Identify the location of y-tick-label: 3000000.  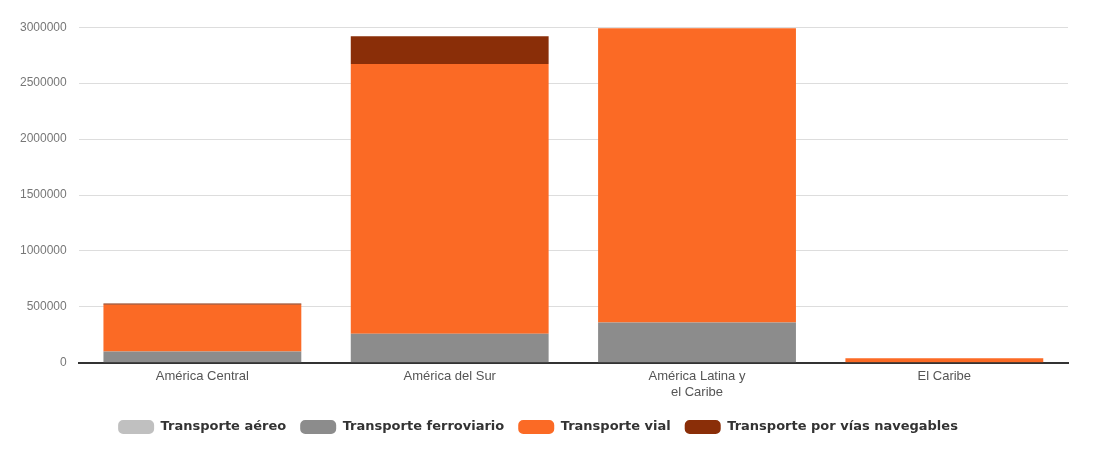
(44, 26).